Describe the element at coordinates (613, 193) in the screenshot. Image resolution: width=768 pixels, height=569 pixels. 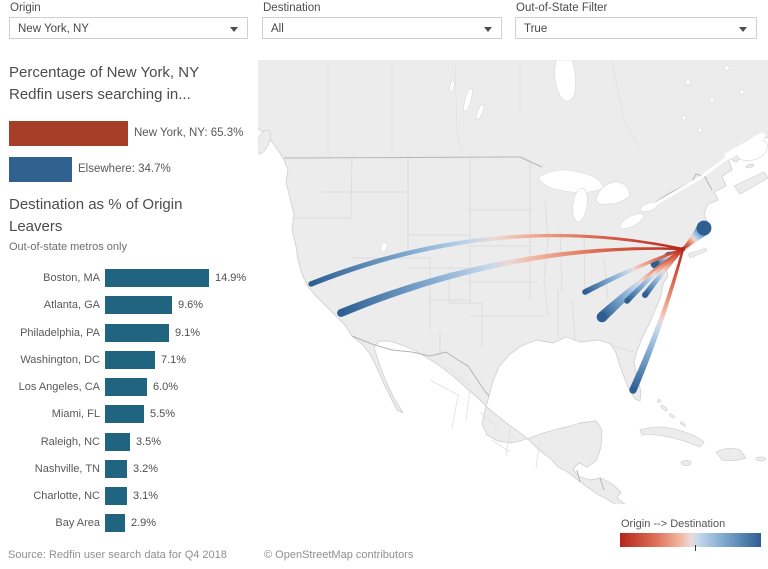
I see `lake-huron` at that location.